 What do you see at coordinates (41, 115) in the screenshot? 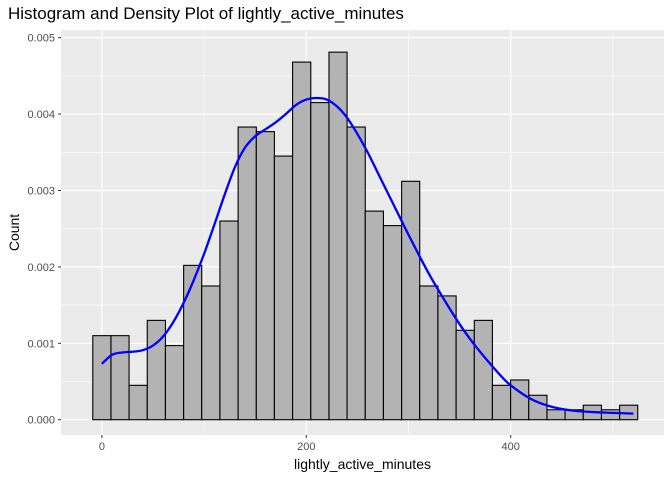
I see `y-tick-label: 0.004` at bounding box center [41, 115].